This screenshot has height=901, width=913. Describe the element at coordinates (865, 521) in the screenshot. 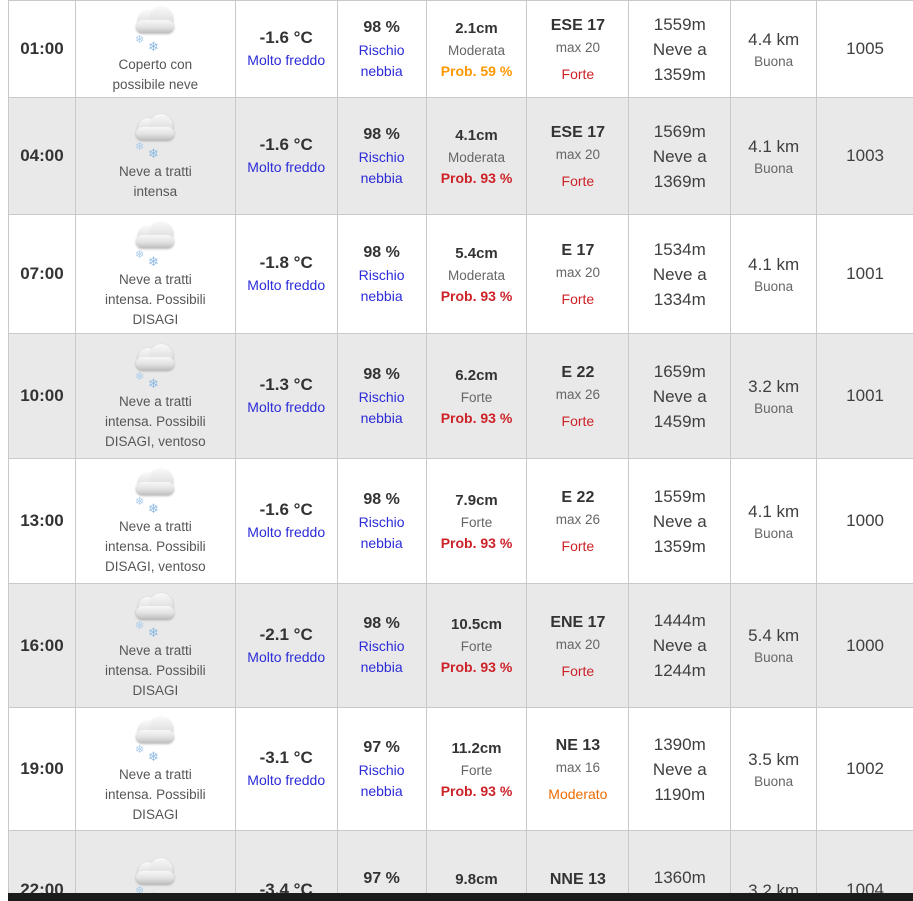

I see `pressure-cell: 1000` at that location.